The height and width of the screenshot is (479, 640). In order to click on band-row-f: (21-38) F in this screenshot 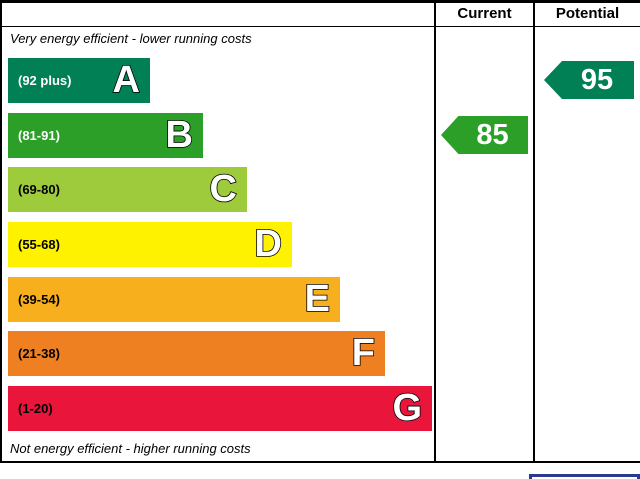, I will do `click(196, 353)`.